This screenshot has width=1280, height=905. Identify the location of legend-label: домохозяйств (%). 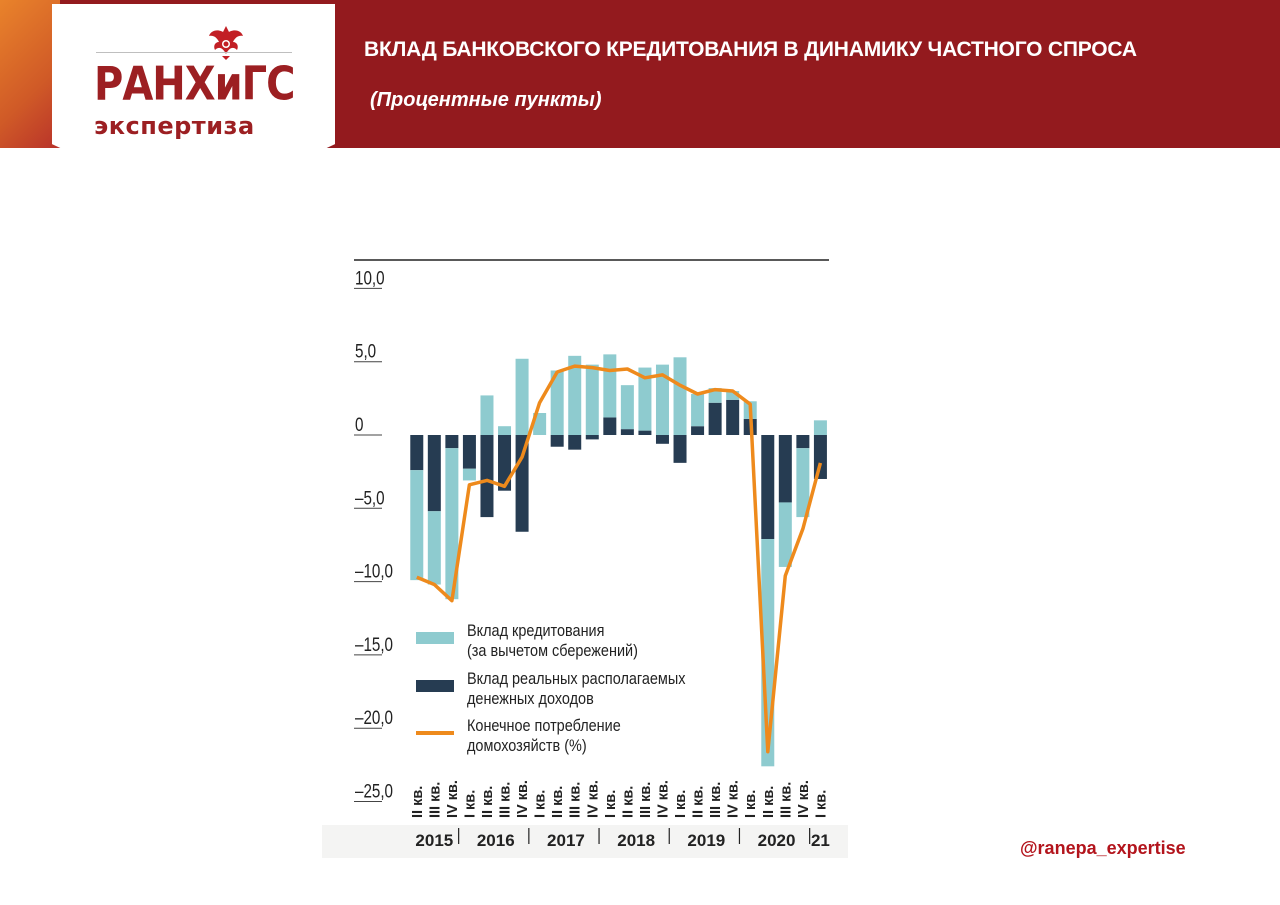
(527, 746).